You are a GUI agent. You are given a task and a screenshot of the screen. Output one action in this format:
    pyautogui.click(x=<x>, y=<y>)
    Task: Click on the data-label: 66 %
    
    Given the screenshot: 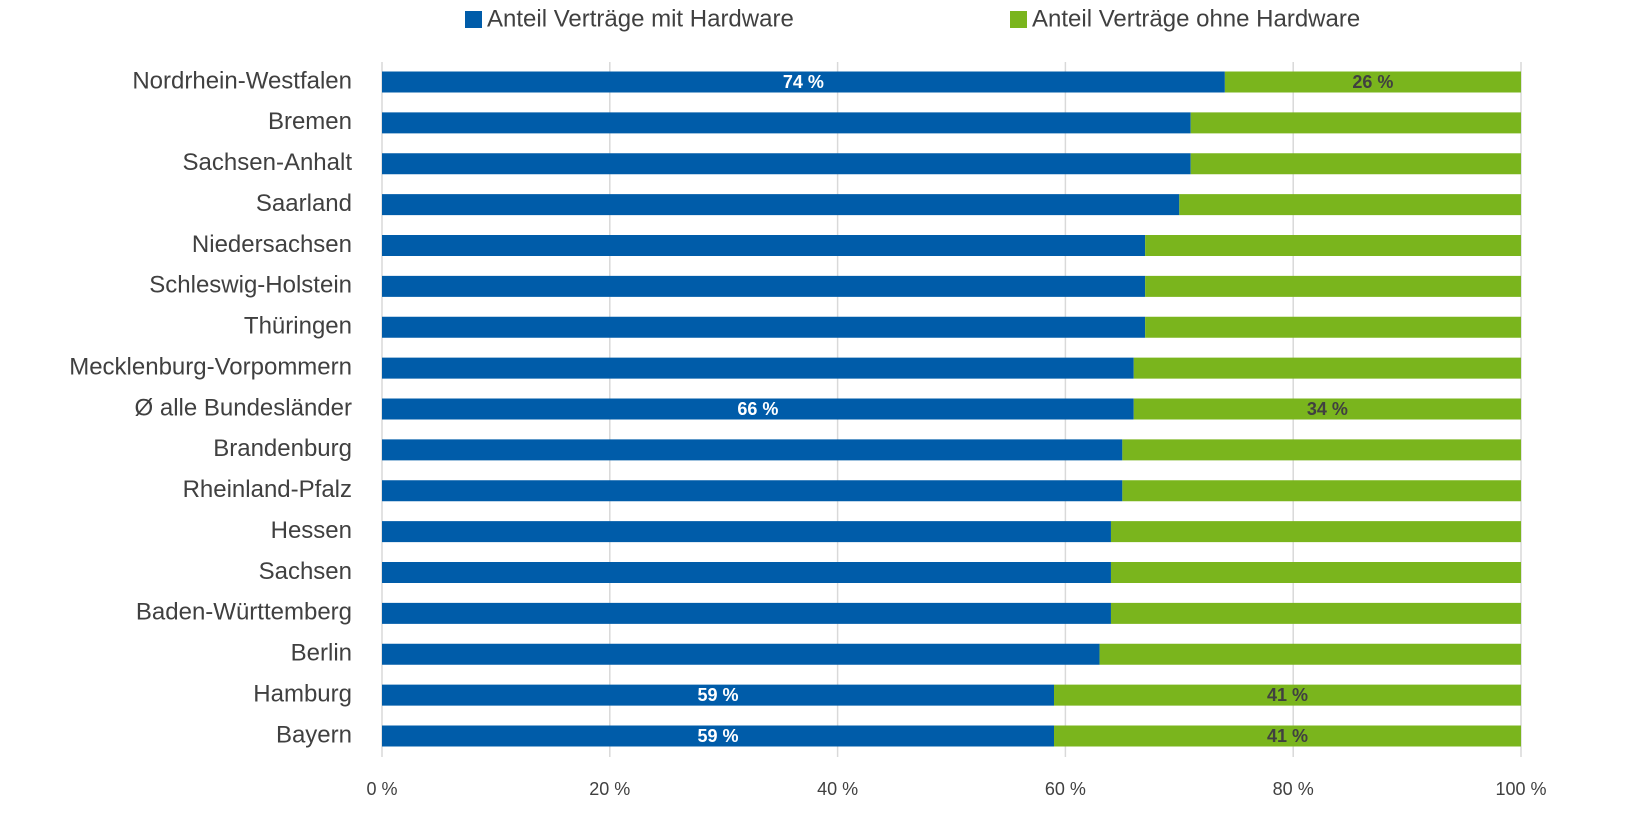 What is the action you would take?
    pyautogui.click(x=757, y=409)
    